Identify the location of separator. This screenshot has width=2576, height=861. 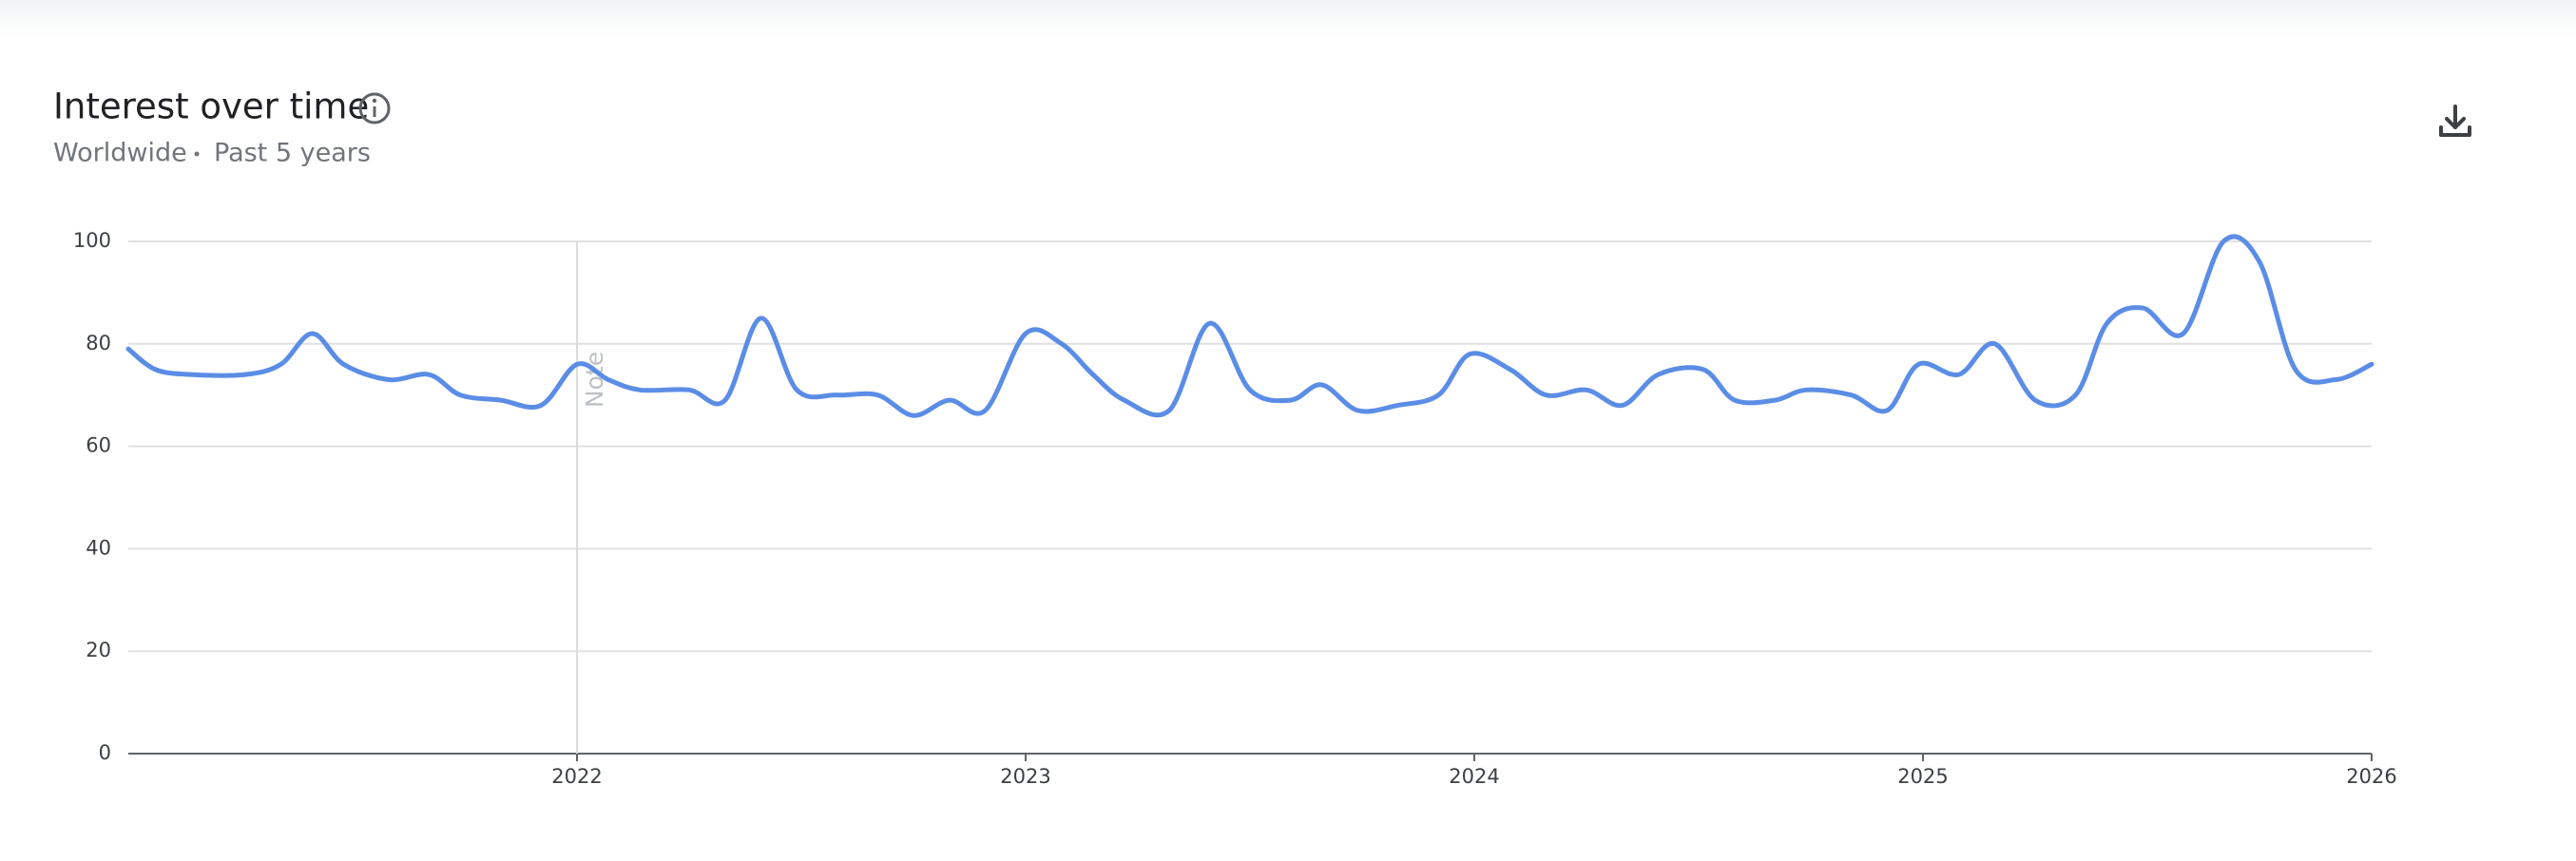
(197, 154).